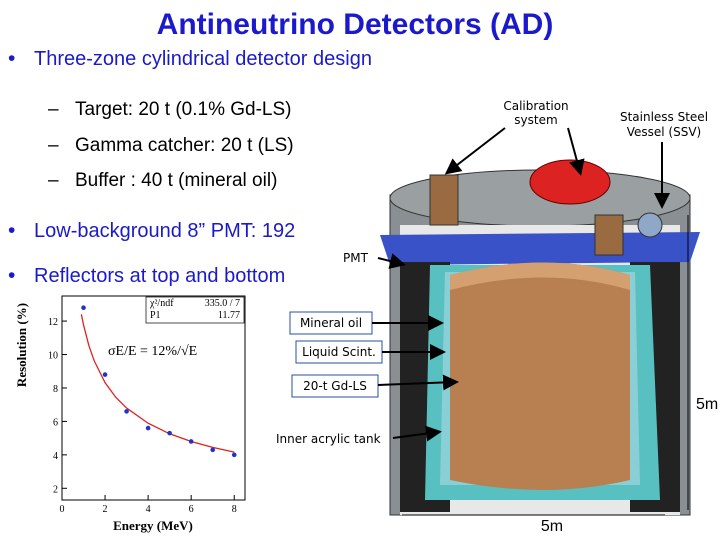 The height and width of the screenshot is (540, 720). I want to click on y-tick-label: 2, so click(55, 489).